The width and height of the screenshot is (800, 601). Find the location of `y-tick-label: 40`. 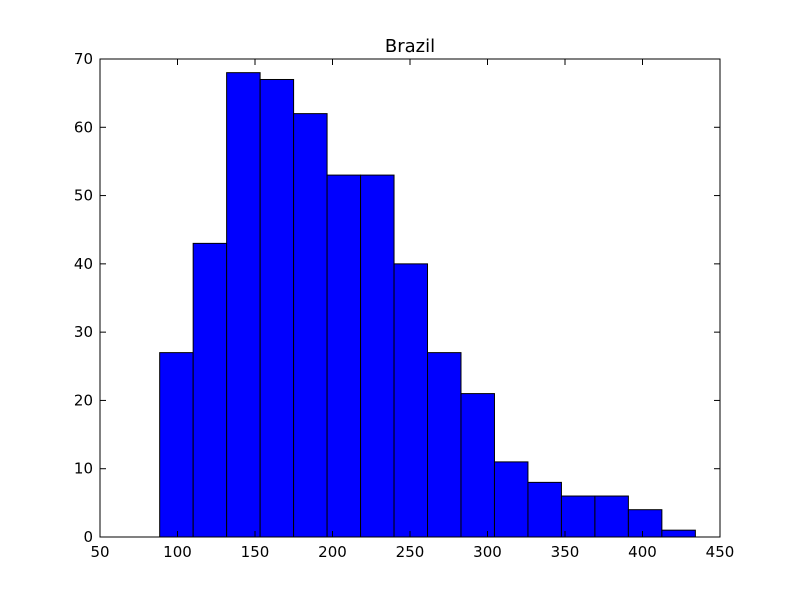

y-tick-label: 40 is located at coordinates (83, 264).